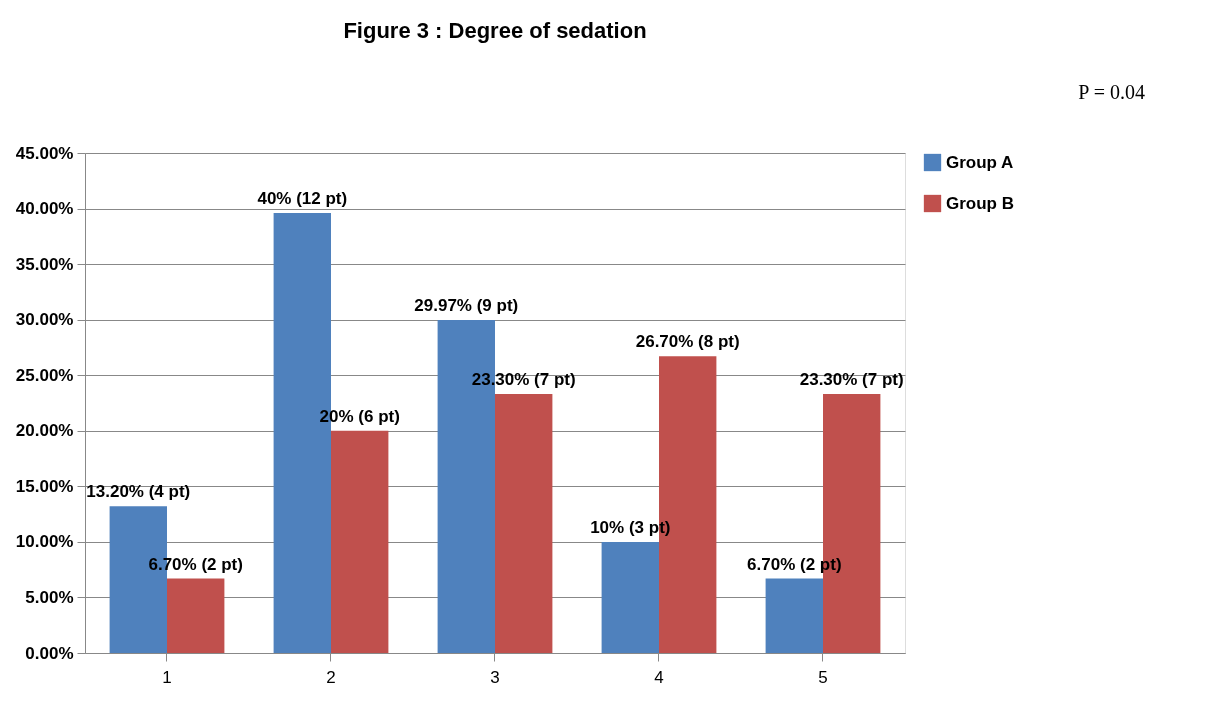 This screenshot has height=711, width=1205. What do you see at coordinates (980, 203) in the screenshot?
I see `legend-label: Group B` at bounding box center [980, 203].